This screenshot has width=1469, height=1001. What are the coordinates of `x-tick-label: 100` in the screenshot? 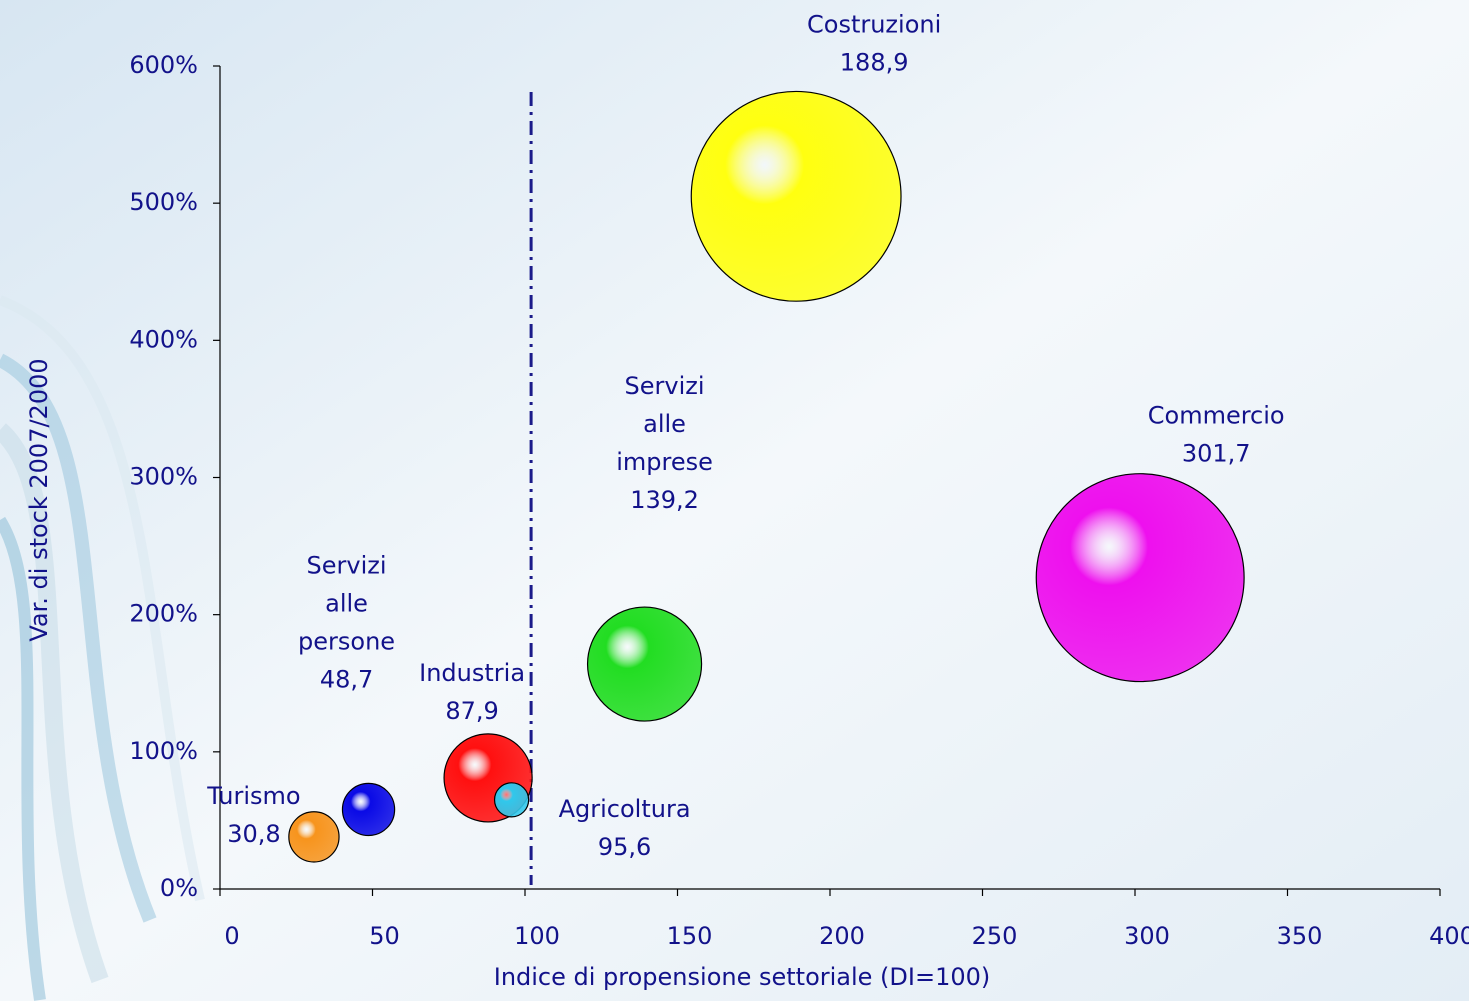 It's located at (537, 936).